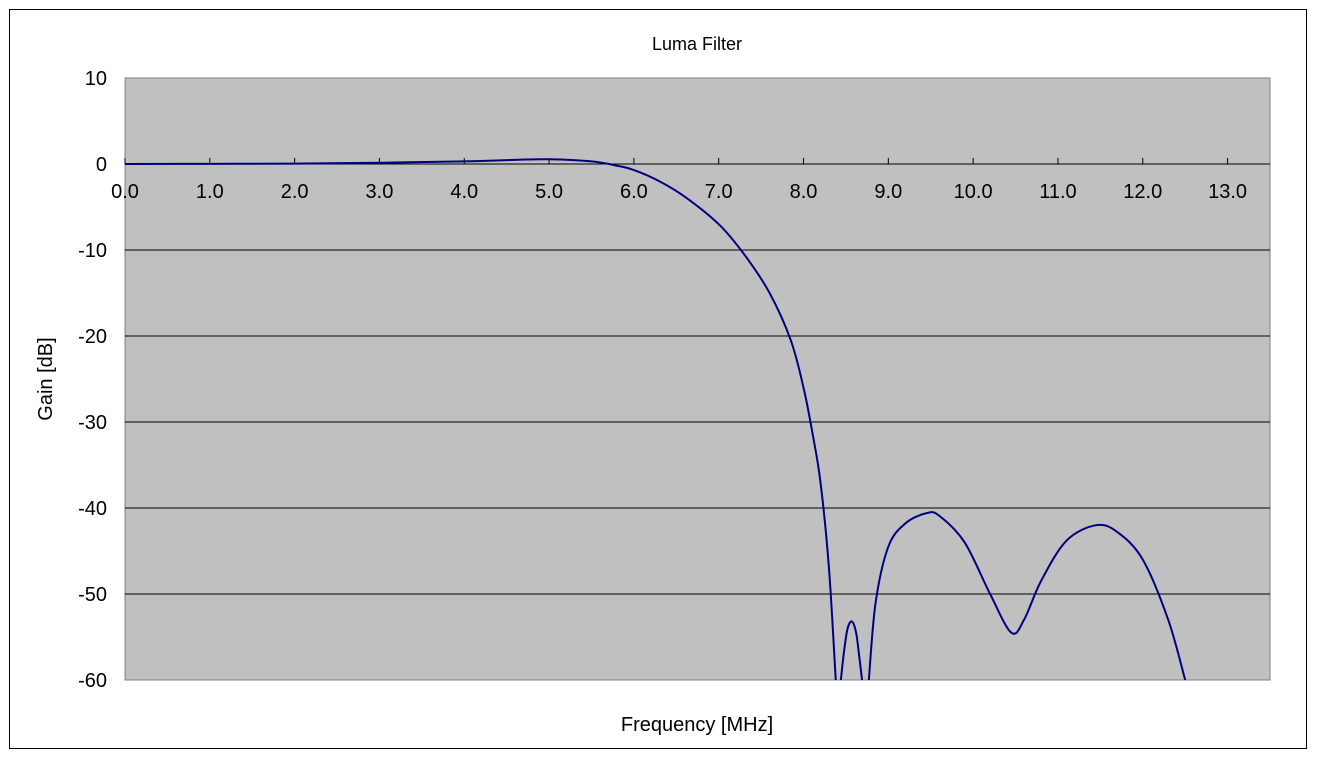 This screenshot has width=1317, height=758. Describe the element at coordinates (92, 380) in the screenshot. I see `y-axis-tick-labels: 10 0 -10 -20 -30 -40 -50 -60` at that location.